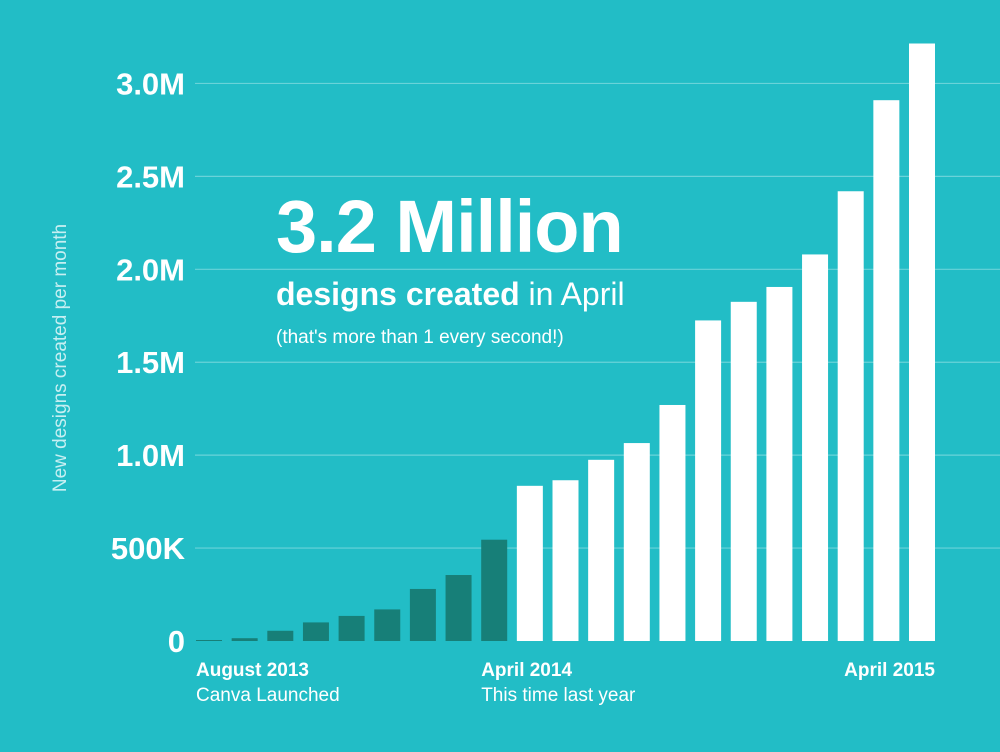 This screenshot has width=1000, height=752. I want to click on y-tick-label: 2.0M, so click(150, 269).